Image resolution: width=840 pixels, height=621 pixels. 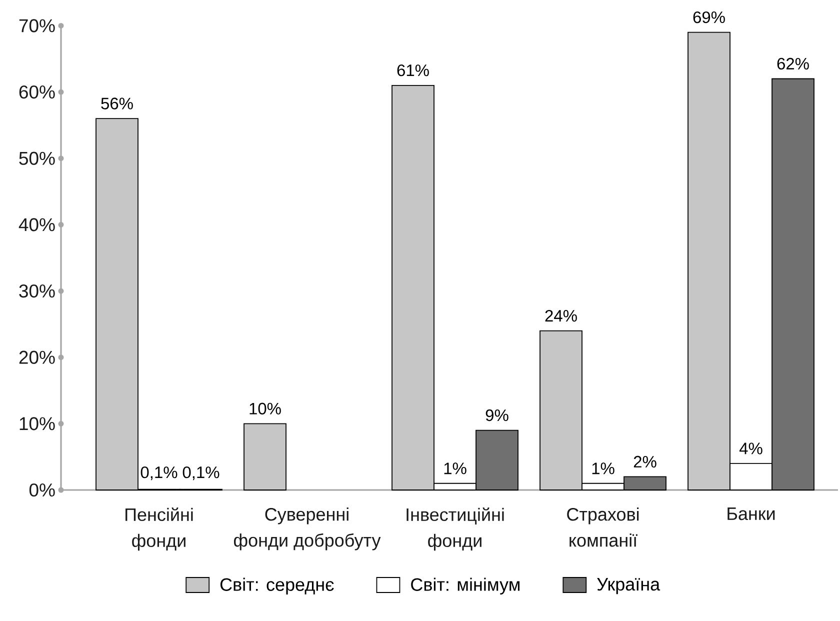 I want to click on data-label: 69%, so click(x=709, y=17).